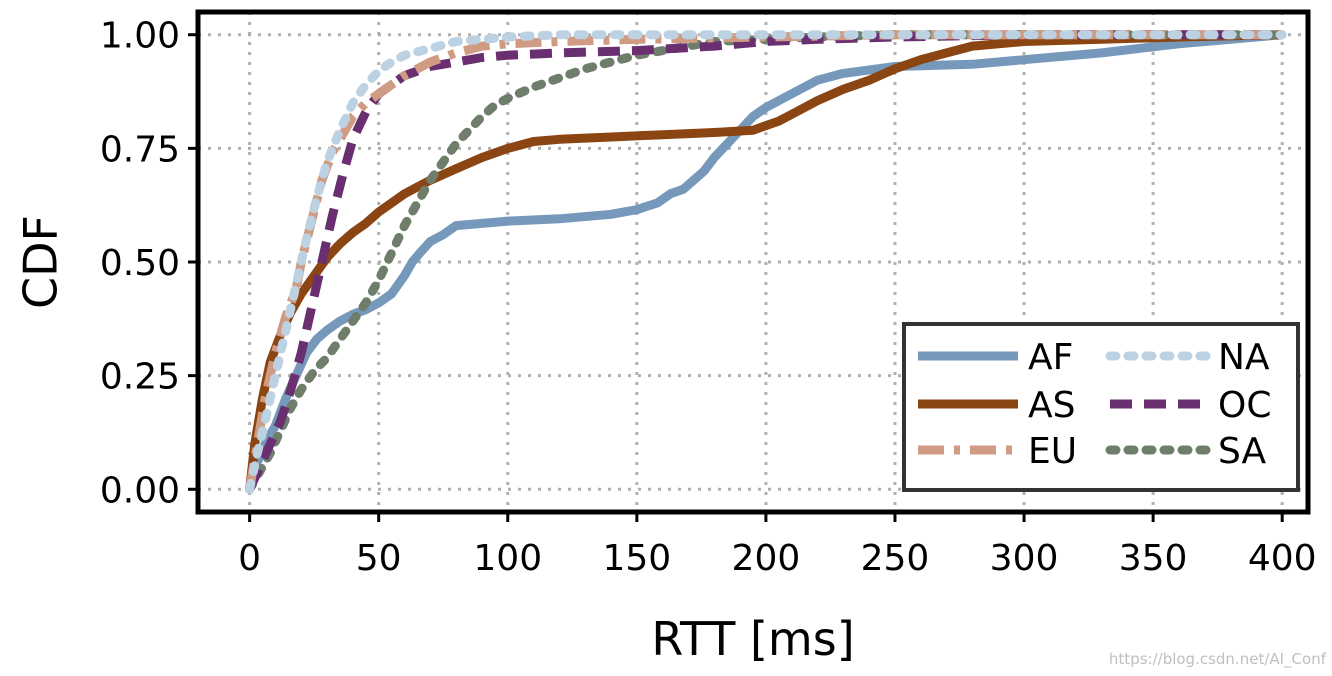 The width and height of the screenshot is (1332, 676). I want to click on x-tick-label: 200, so click(766, 558).